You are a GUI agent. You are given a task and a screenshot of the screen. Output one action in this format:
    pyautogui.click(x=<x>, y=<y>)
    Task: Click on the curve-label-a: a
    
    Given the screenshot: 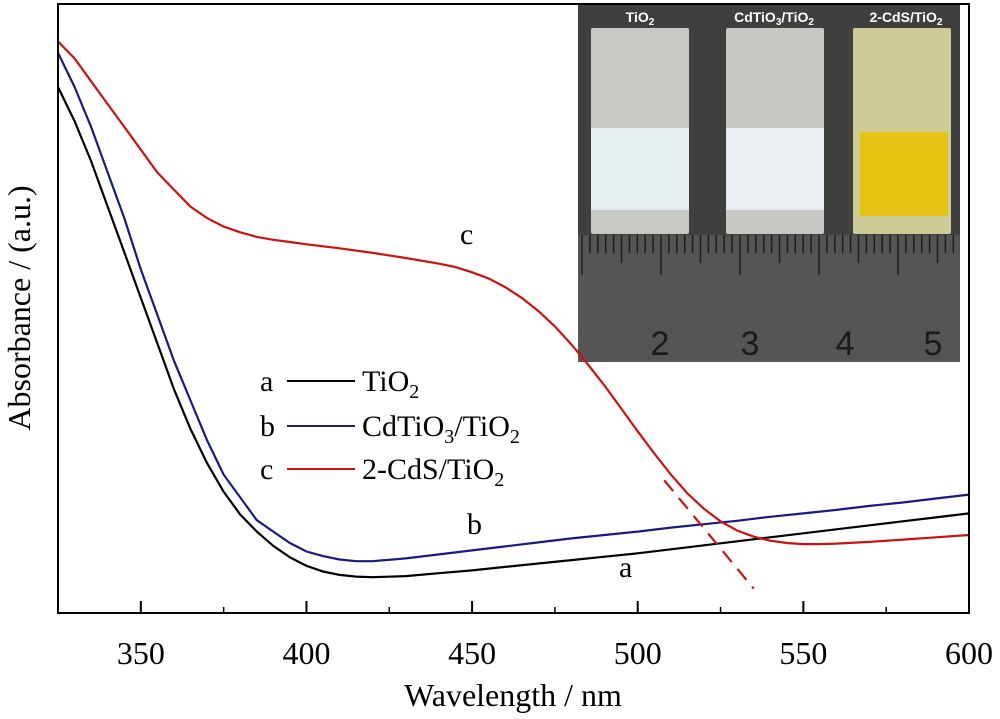 What is the action you would take?
    pyautogui.click(x=625, y=567)
    